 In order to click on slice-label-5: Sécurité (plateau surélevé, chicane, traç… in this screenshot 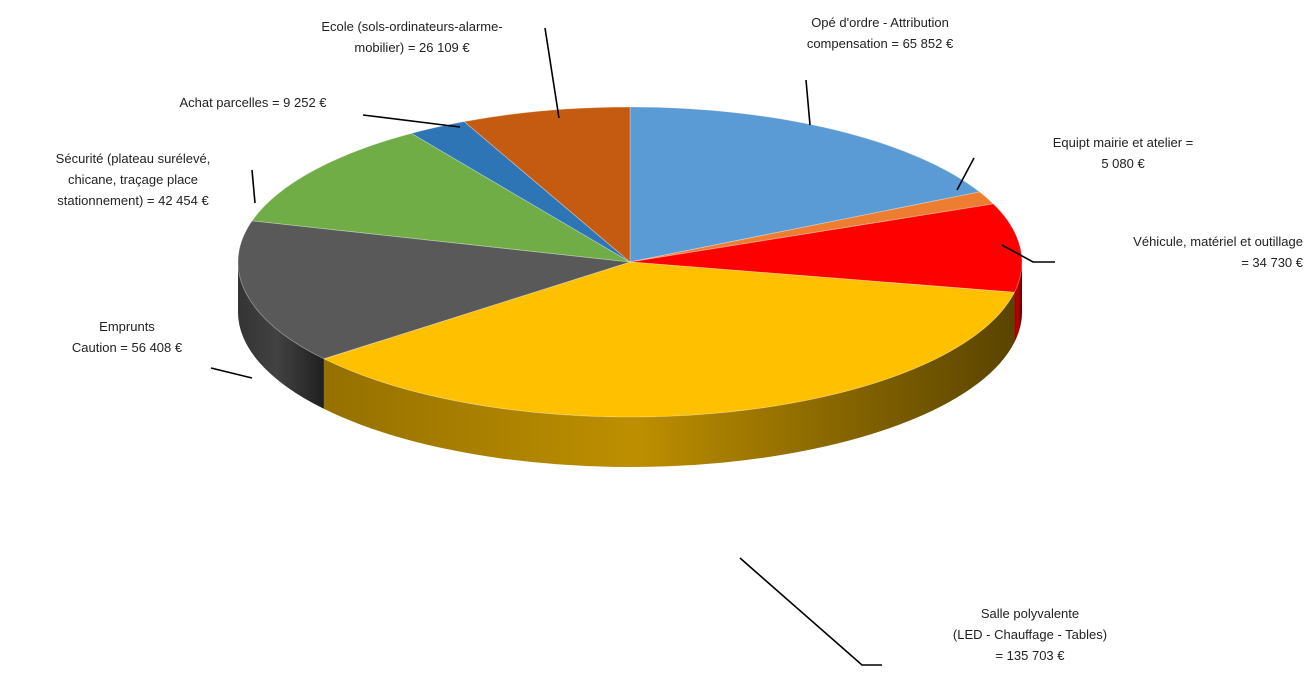, I will do `click(133, 179)`.